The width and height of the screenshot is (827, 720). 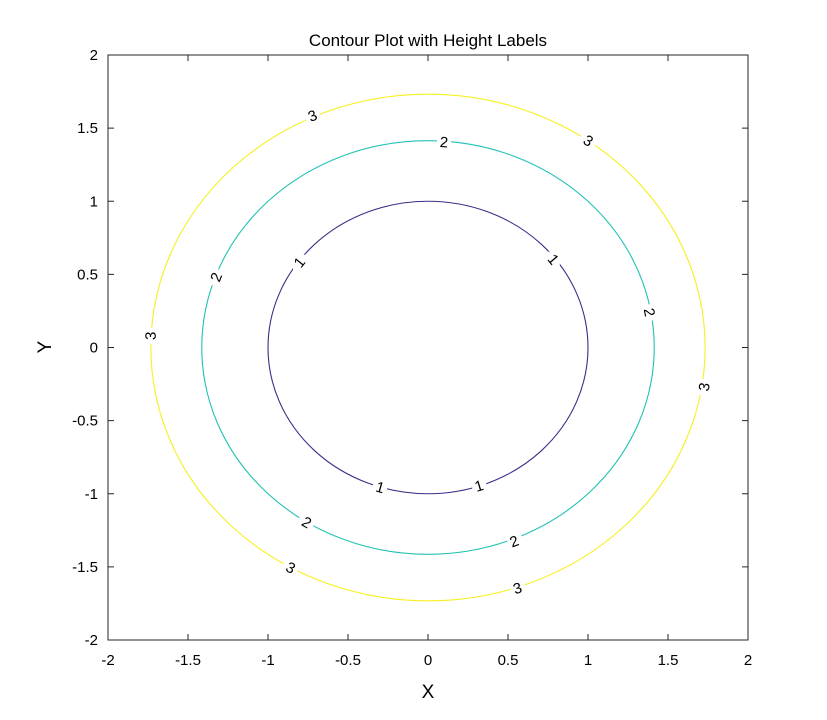 I want to click on y-tick-label: -1.5, so click(x=85, y=567).